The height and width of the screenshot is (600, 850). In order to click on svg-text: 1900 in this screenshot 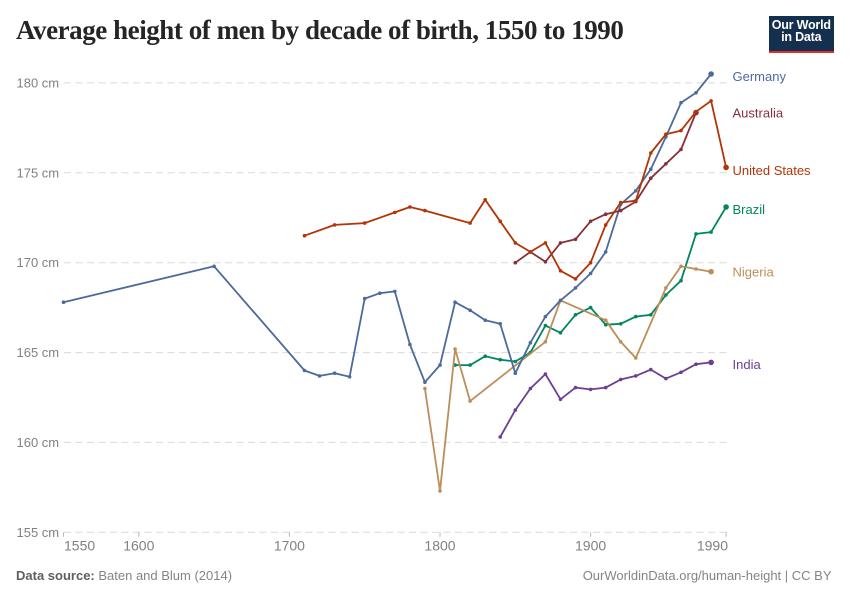, I will do `click(590, 546)`.